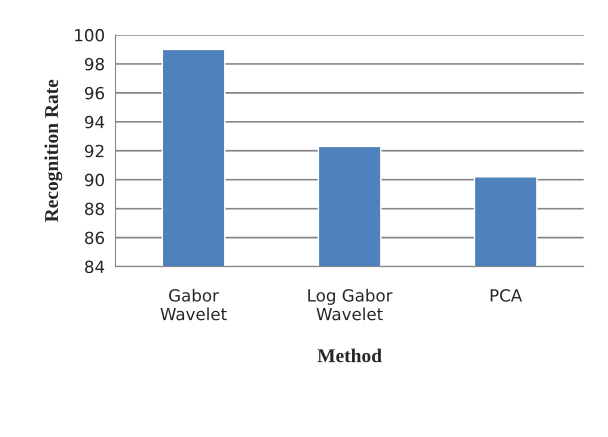 The image size is (608, 437). What do you see at coordinates (94, 93) in the screenshot?
I see `y-tick-label: 96` at bounding box center [94, 93].